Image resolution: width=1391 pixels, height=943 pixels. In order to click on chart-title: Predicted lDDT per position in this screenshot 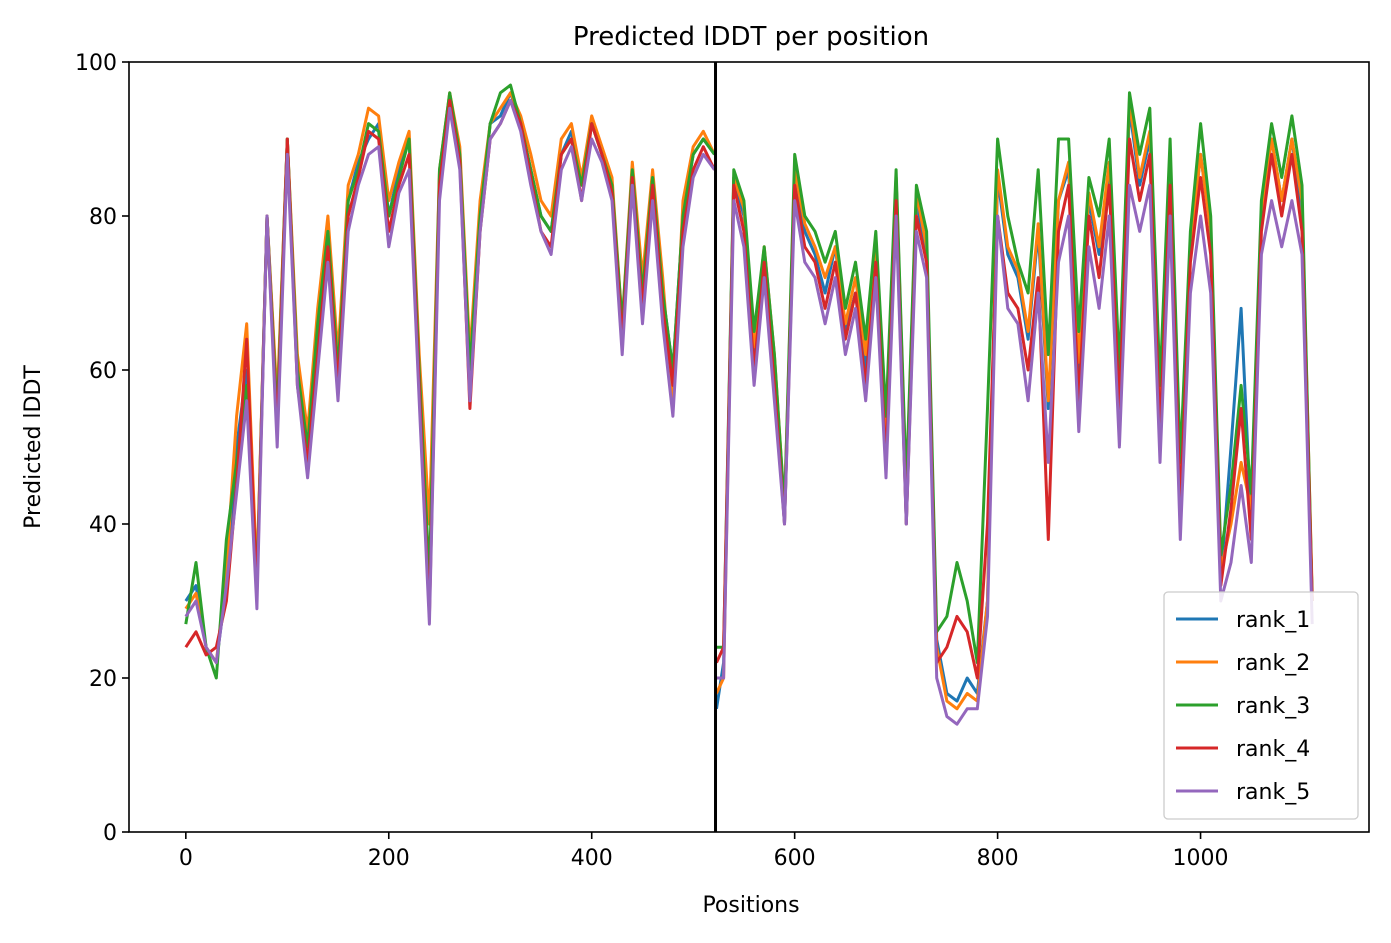, I will do `click(751, 37)`.